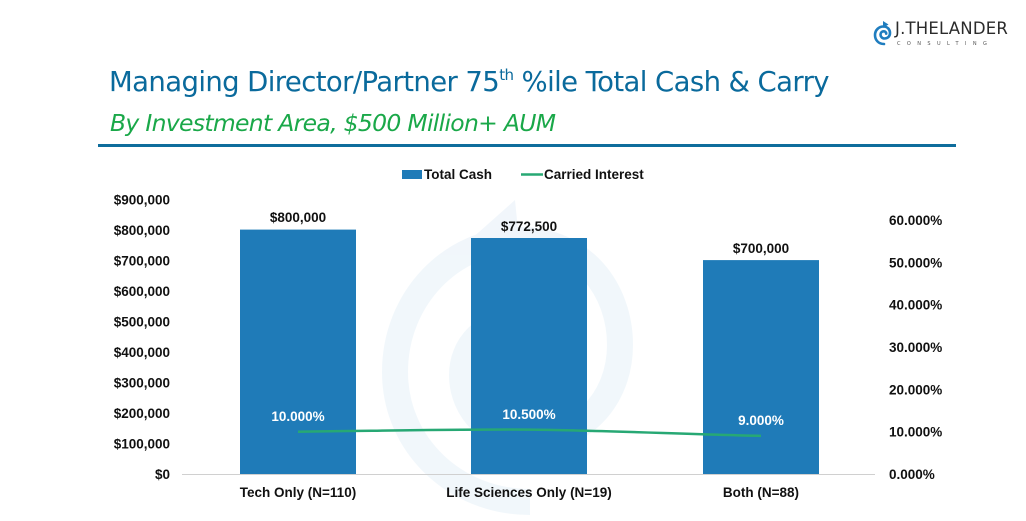 Image resolution: width=1026 pixels, height=521 pixels. What do you see at coordinates (915, 220) in the screenshot?
I see `right-axis-tick: 60.000%` at bounding box center [915, 220].